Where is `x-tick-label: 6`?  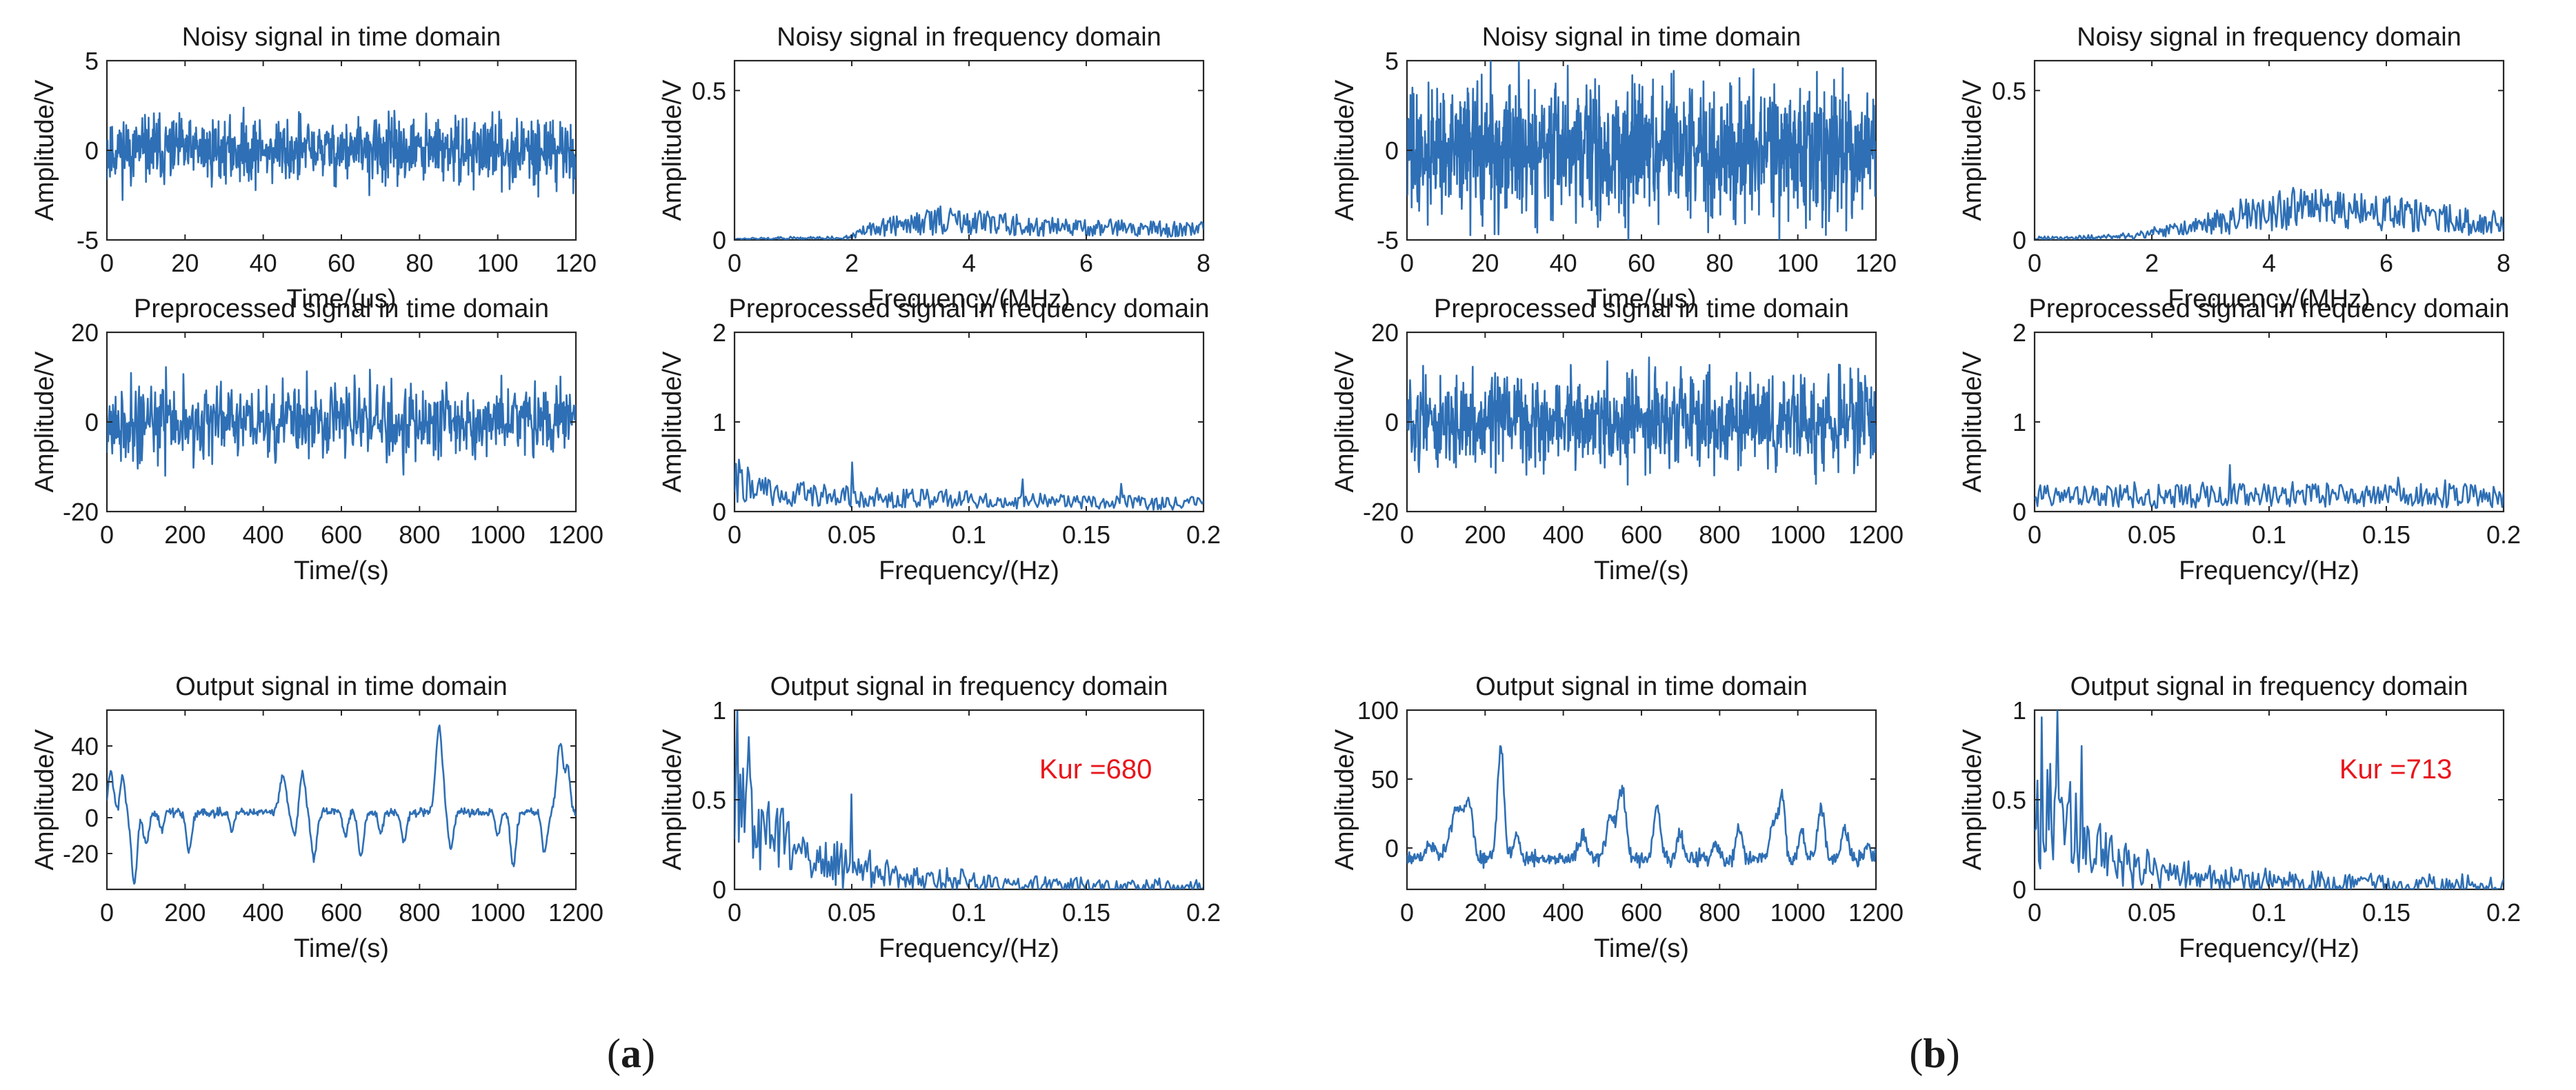 x-tick-label: 6 is located at coordinates (2386, 263).